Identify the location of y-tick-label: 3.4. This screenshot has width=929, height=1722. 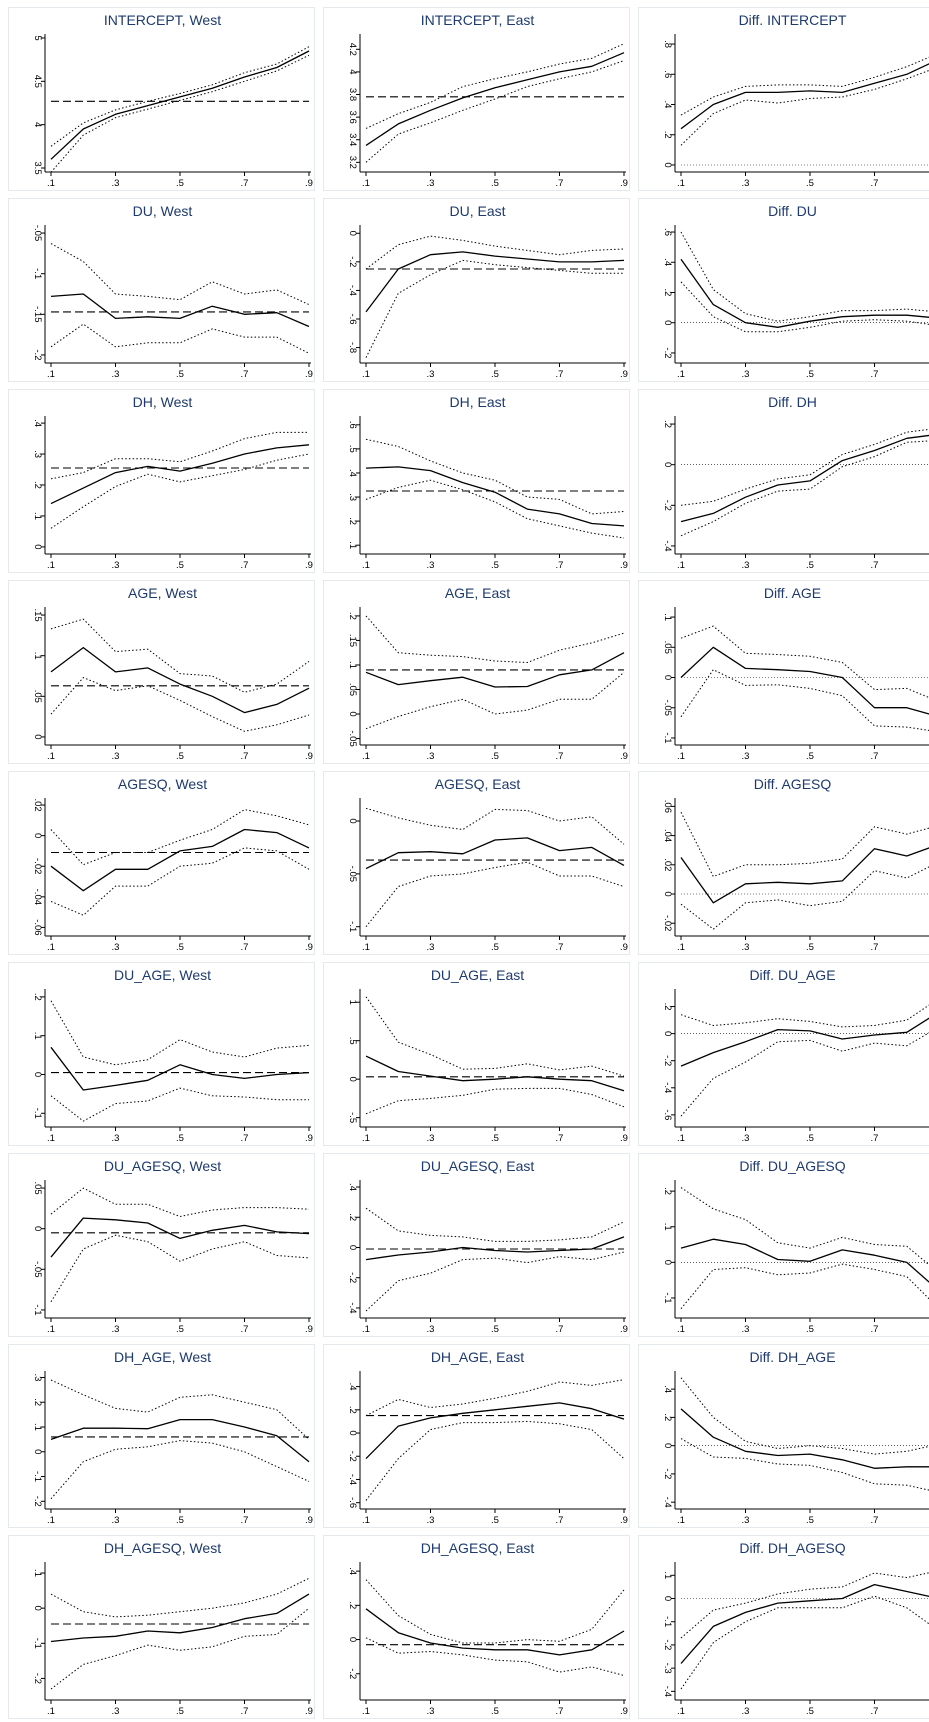
(352, 139).